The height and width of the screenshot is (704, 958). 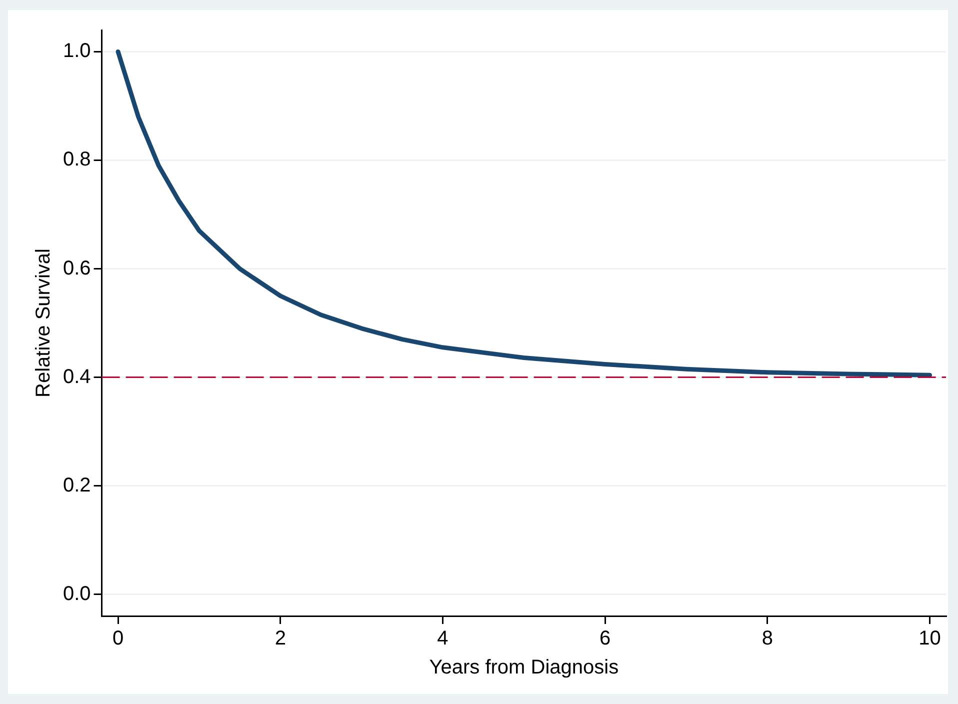 What do you see at coordinates (43, 323) in the screenshot?
I see `y-axis-title: Relative Survival` at bounding box center [43, 323].